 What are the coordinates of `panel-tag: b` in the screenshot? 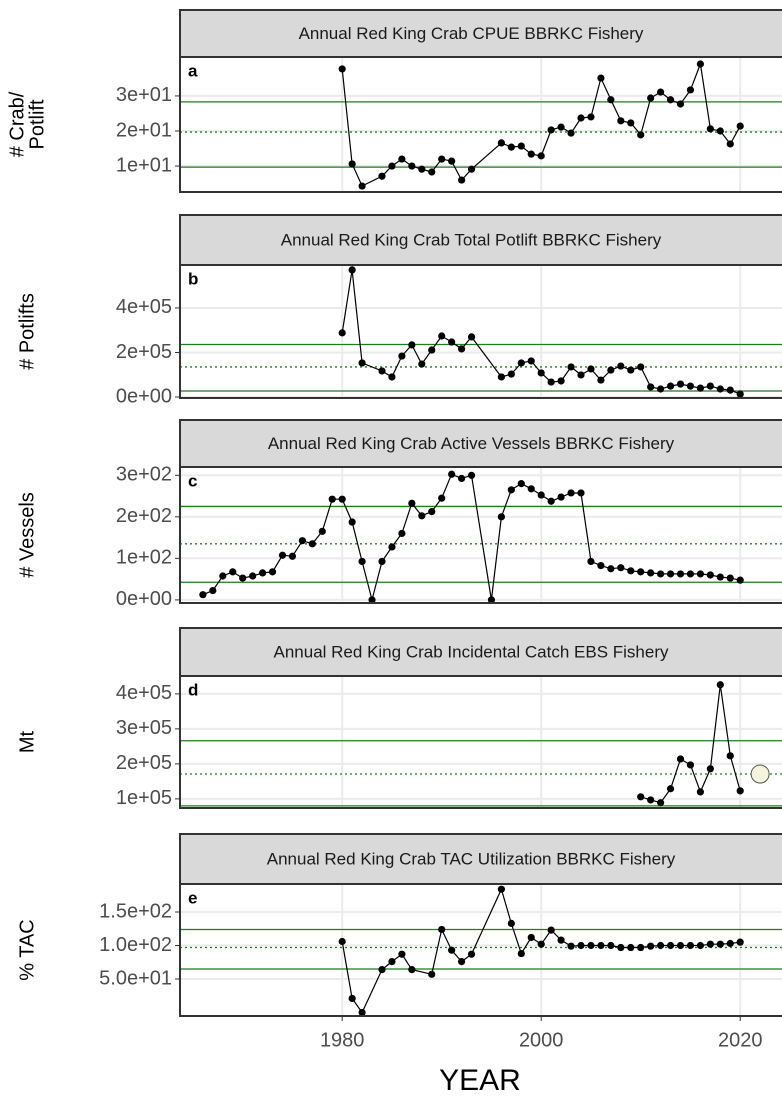 It's located at (193, 278).